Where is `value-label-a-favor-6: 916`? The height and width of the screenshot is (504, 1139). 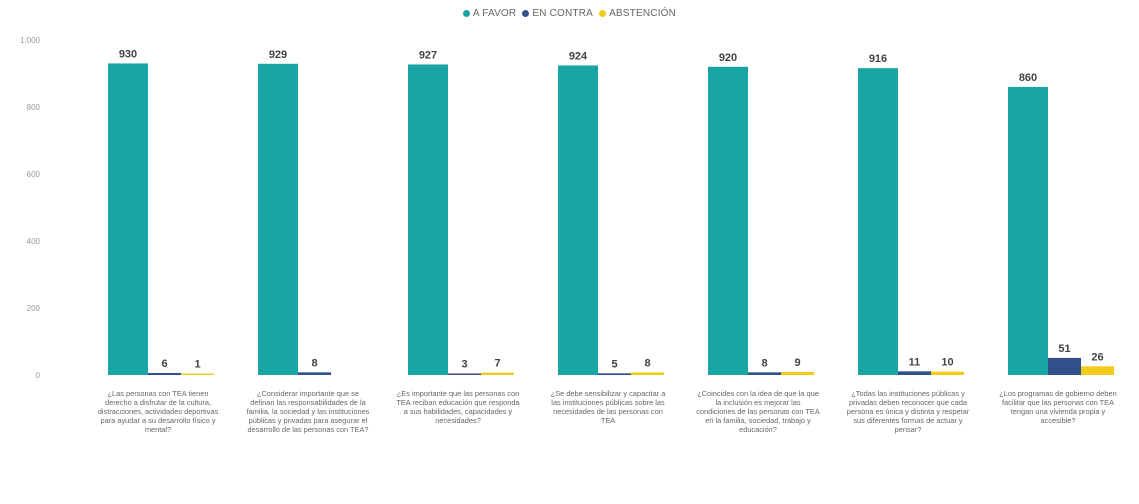 value-label-a-favor-6: 916 is located at coordinates (878, 59).